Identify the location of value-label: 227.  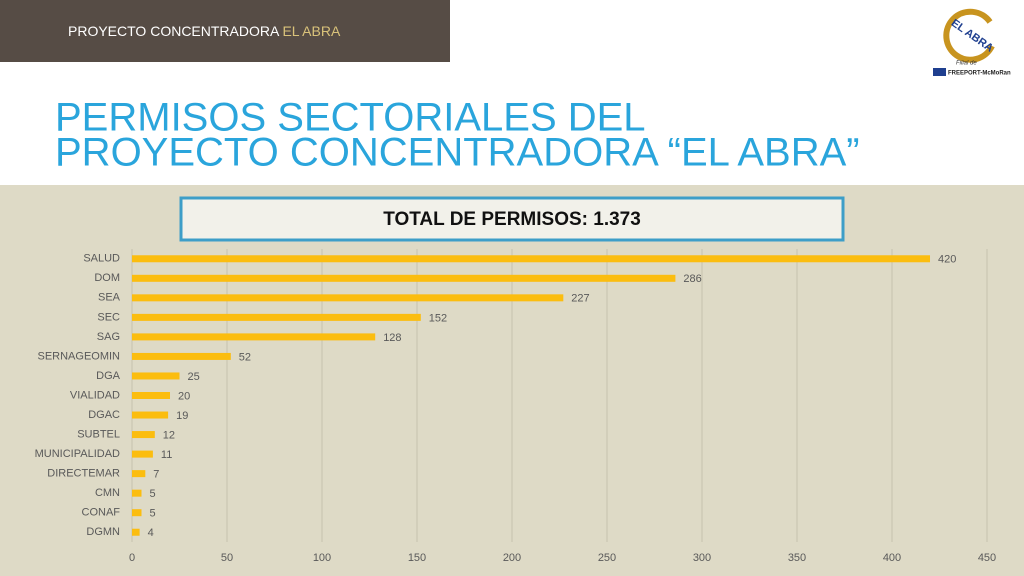
(580, 299).